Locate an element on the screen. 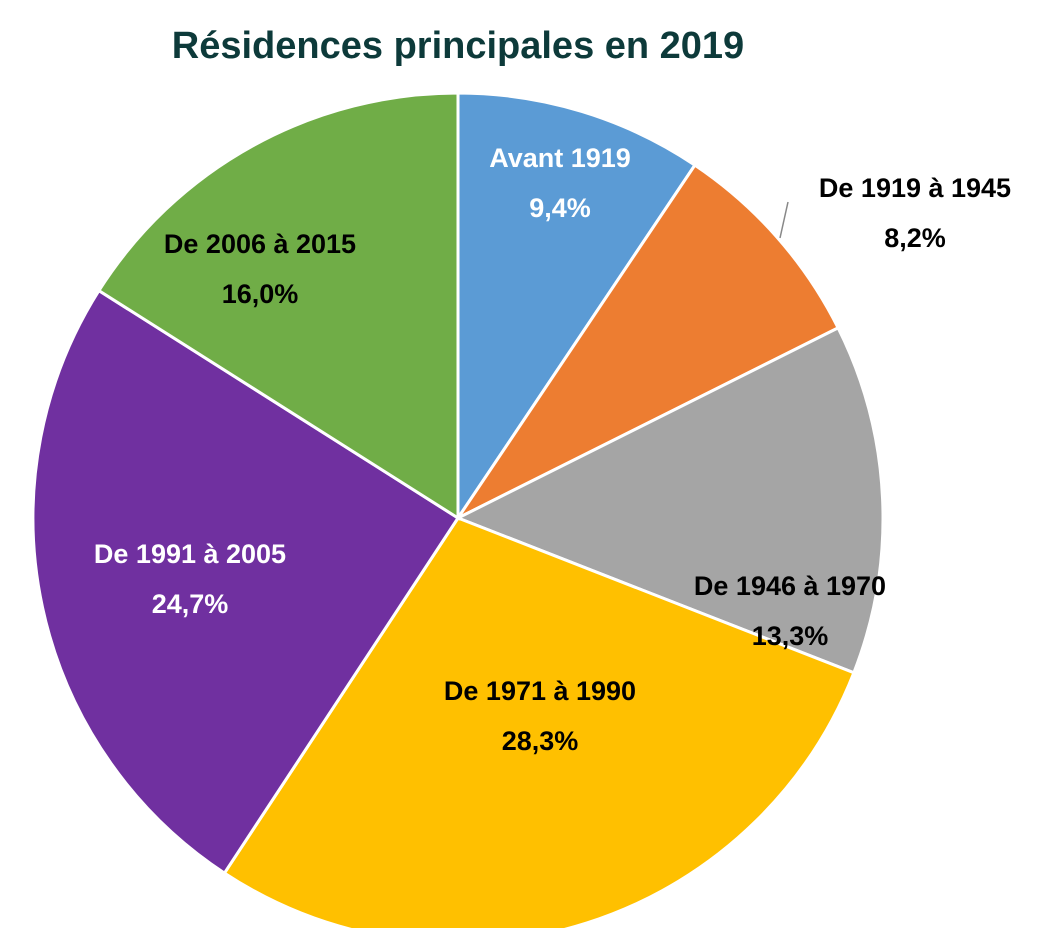 The width and height of the screenshot is (1038, 928). slice-label: De 1971 à 1990 is located at coordinates (540, 691).